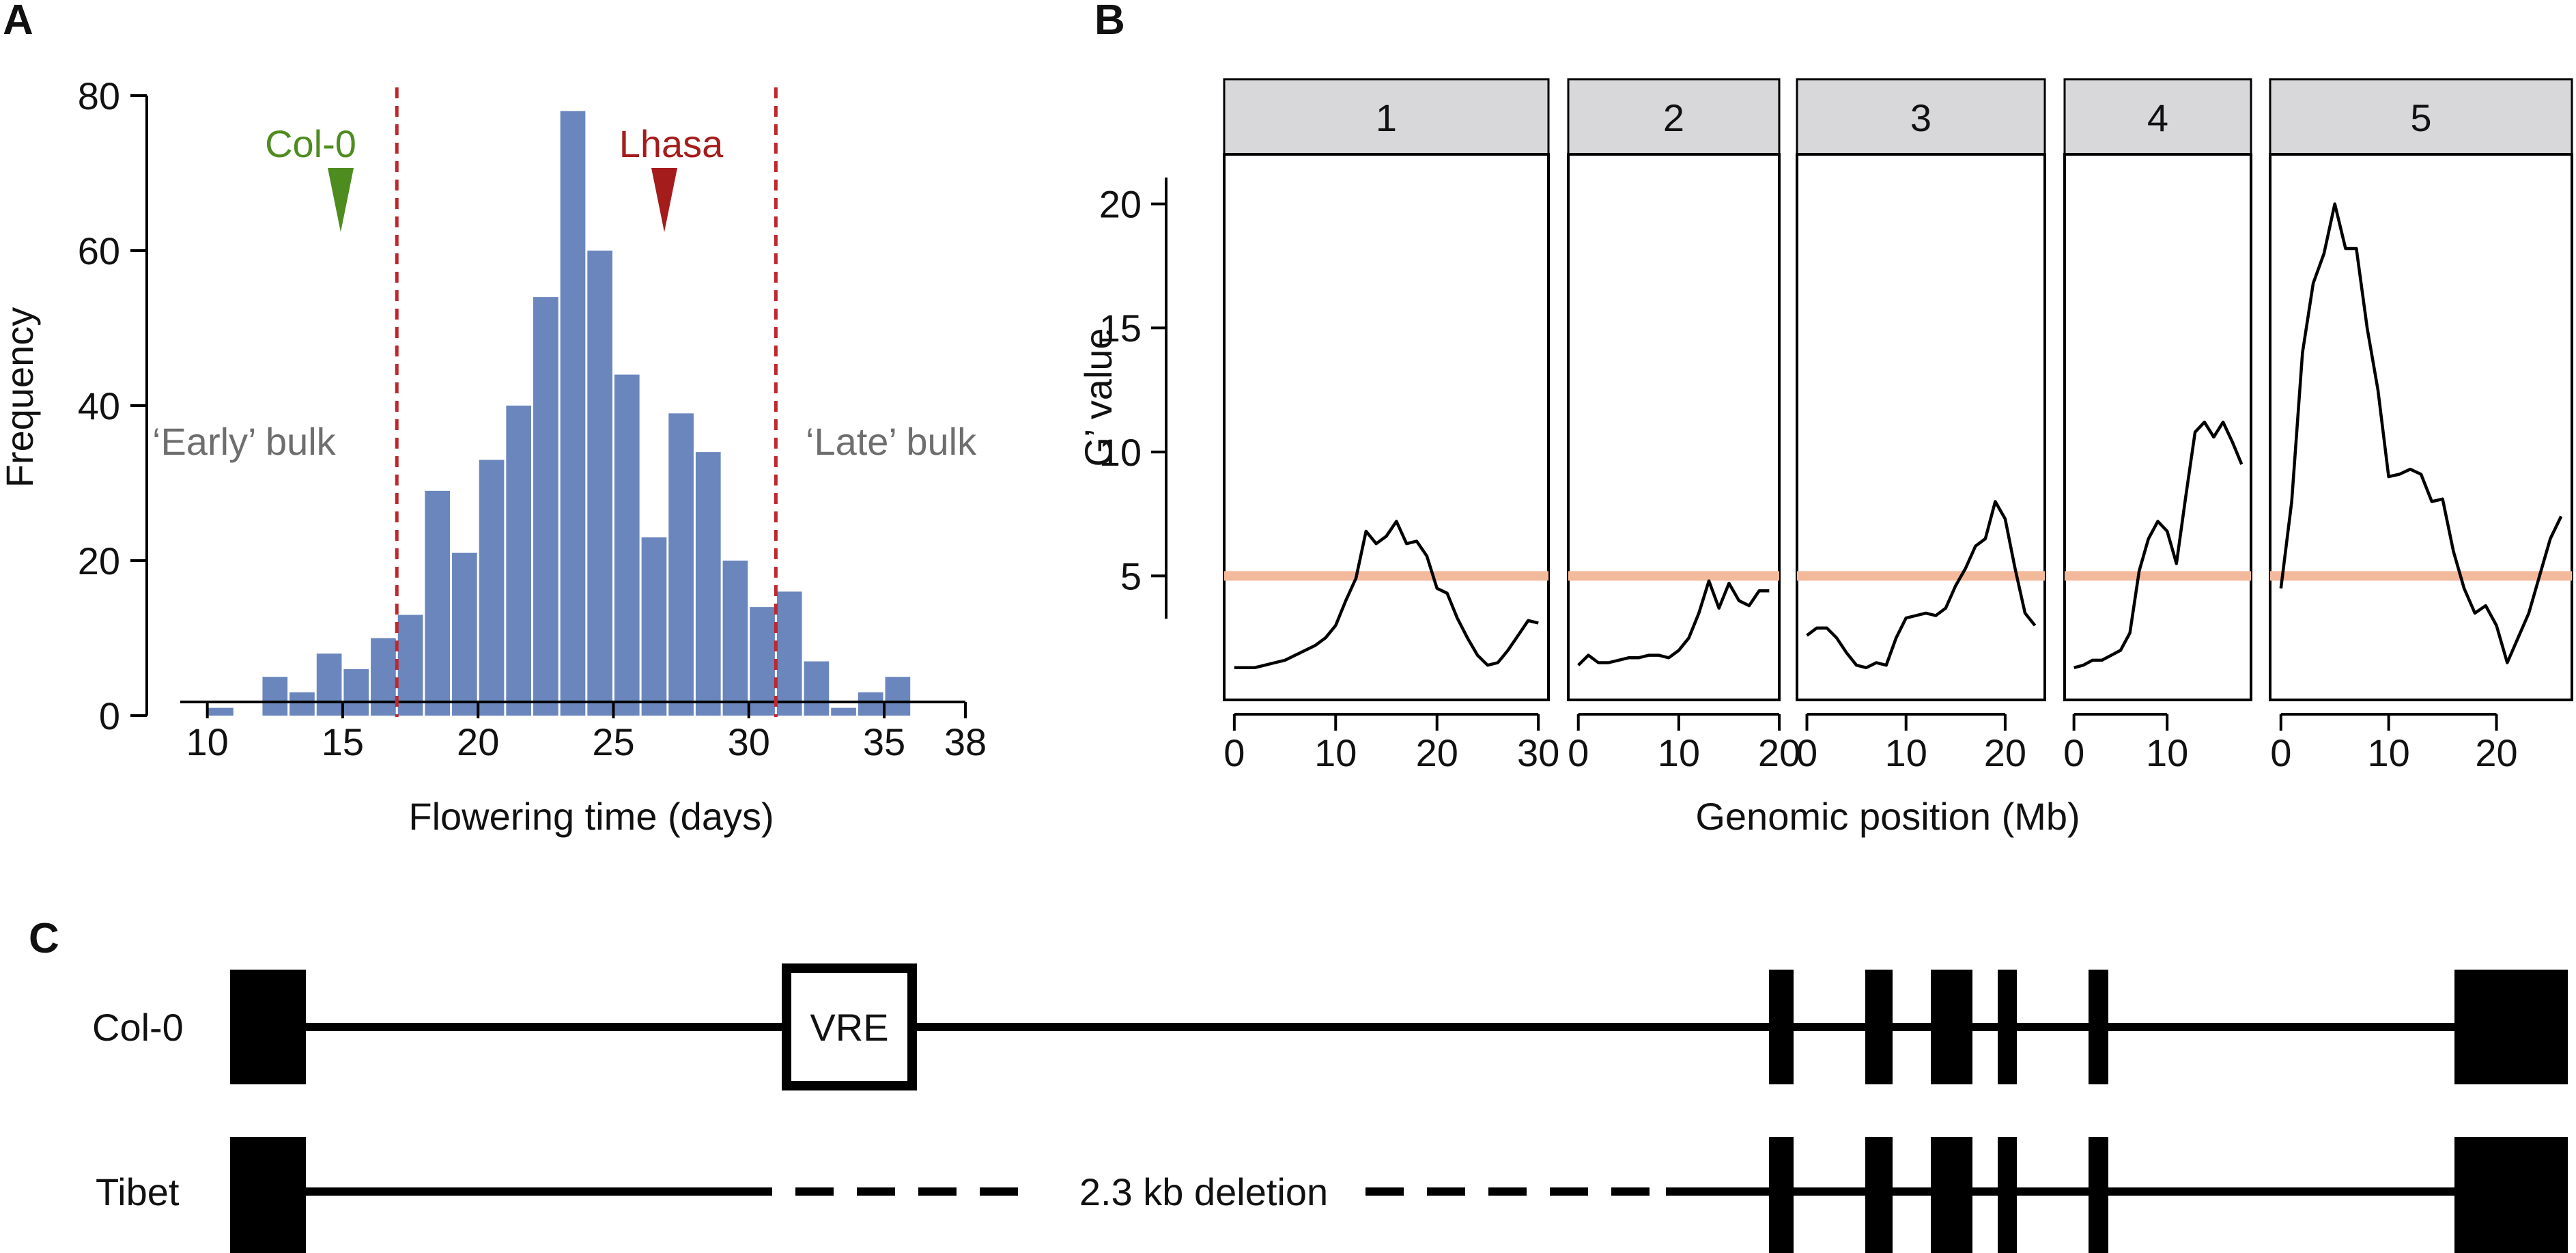 This screenshot has width=2576, height=1253. Describe the element at coordinates (207, 741) in the screenshot. I see `x-tick-label: 10` at that location.